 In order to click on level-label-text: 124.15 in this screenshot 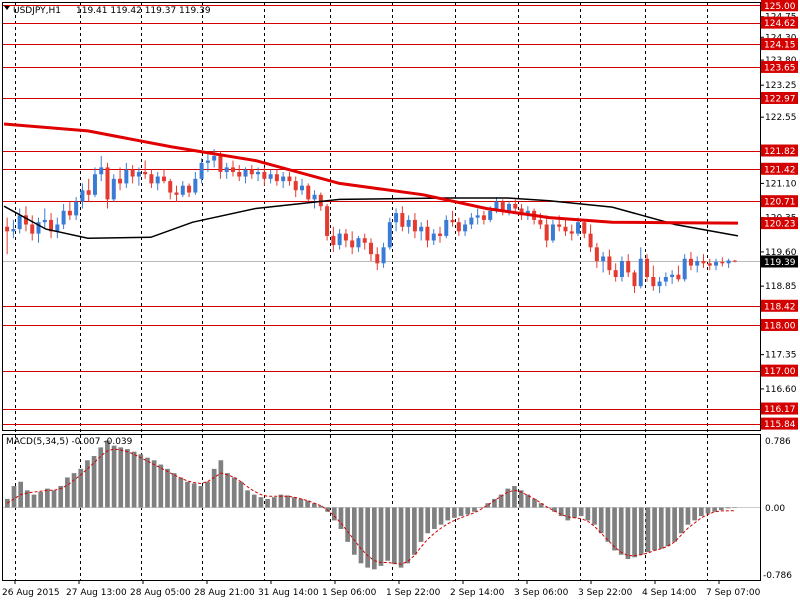, I will do `click(780, 46)`.